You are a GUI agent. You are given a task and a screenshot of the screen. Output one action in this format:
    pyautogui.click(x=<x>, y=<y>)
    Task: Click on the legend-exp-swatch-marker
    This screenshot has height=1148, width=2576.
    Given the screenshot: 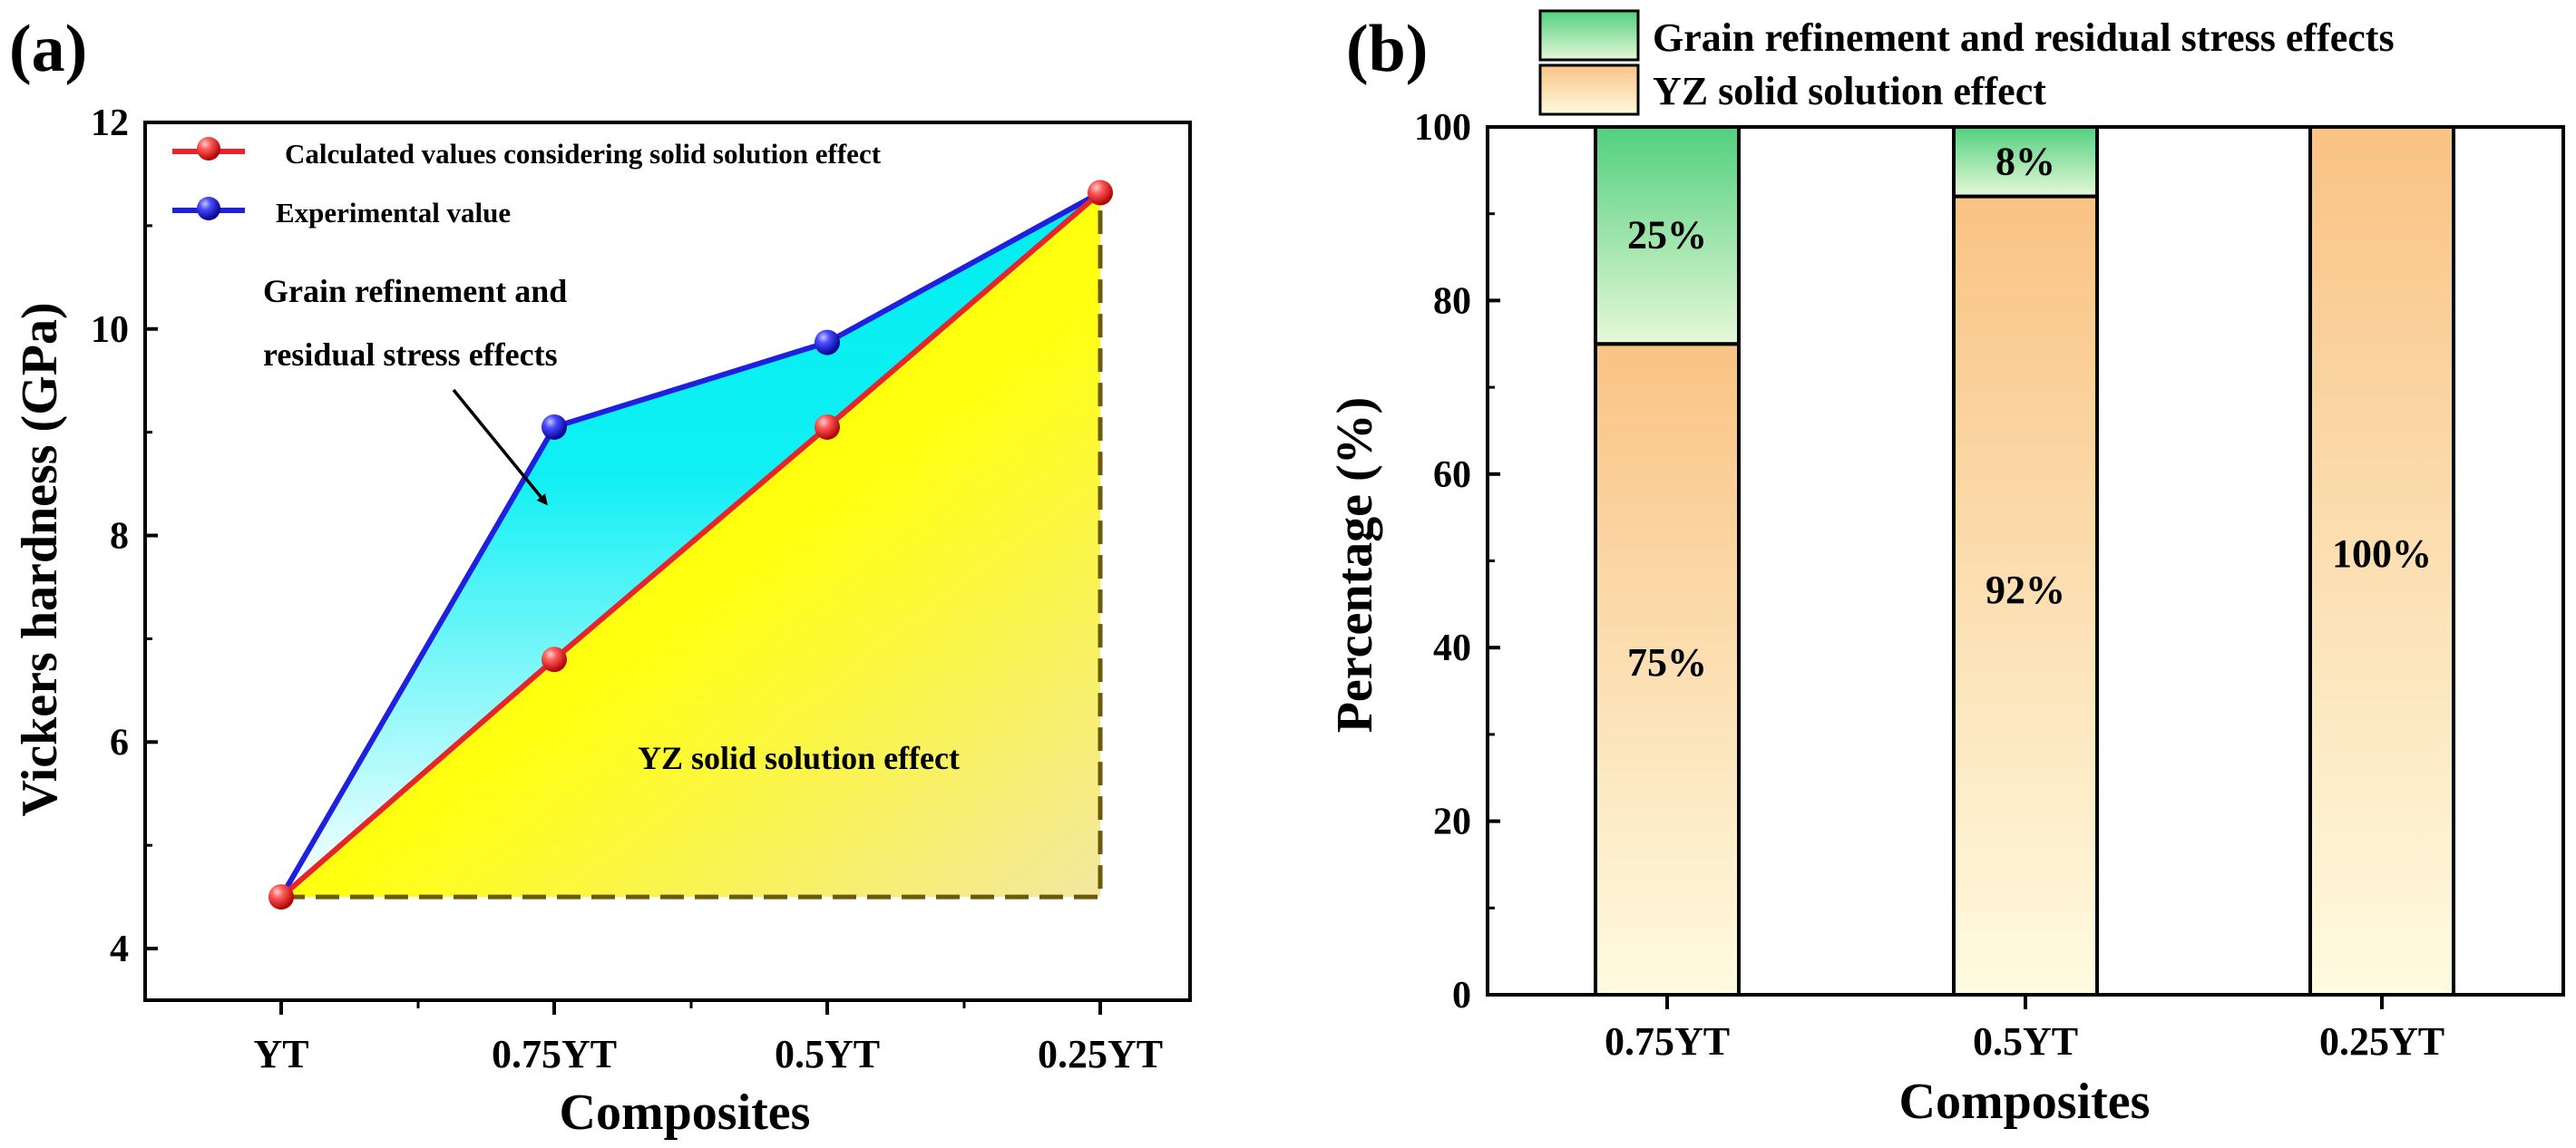 What is the action you would take?
    pyautogui.click(x=208, y=208)
    